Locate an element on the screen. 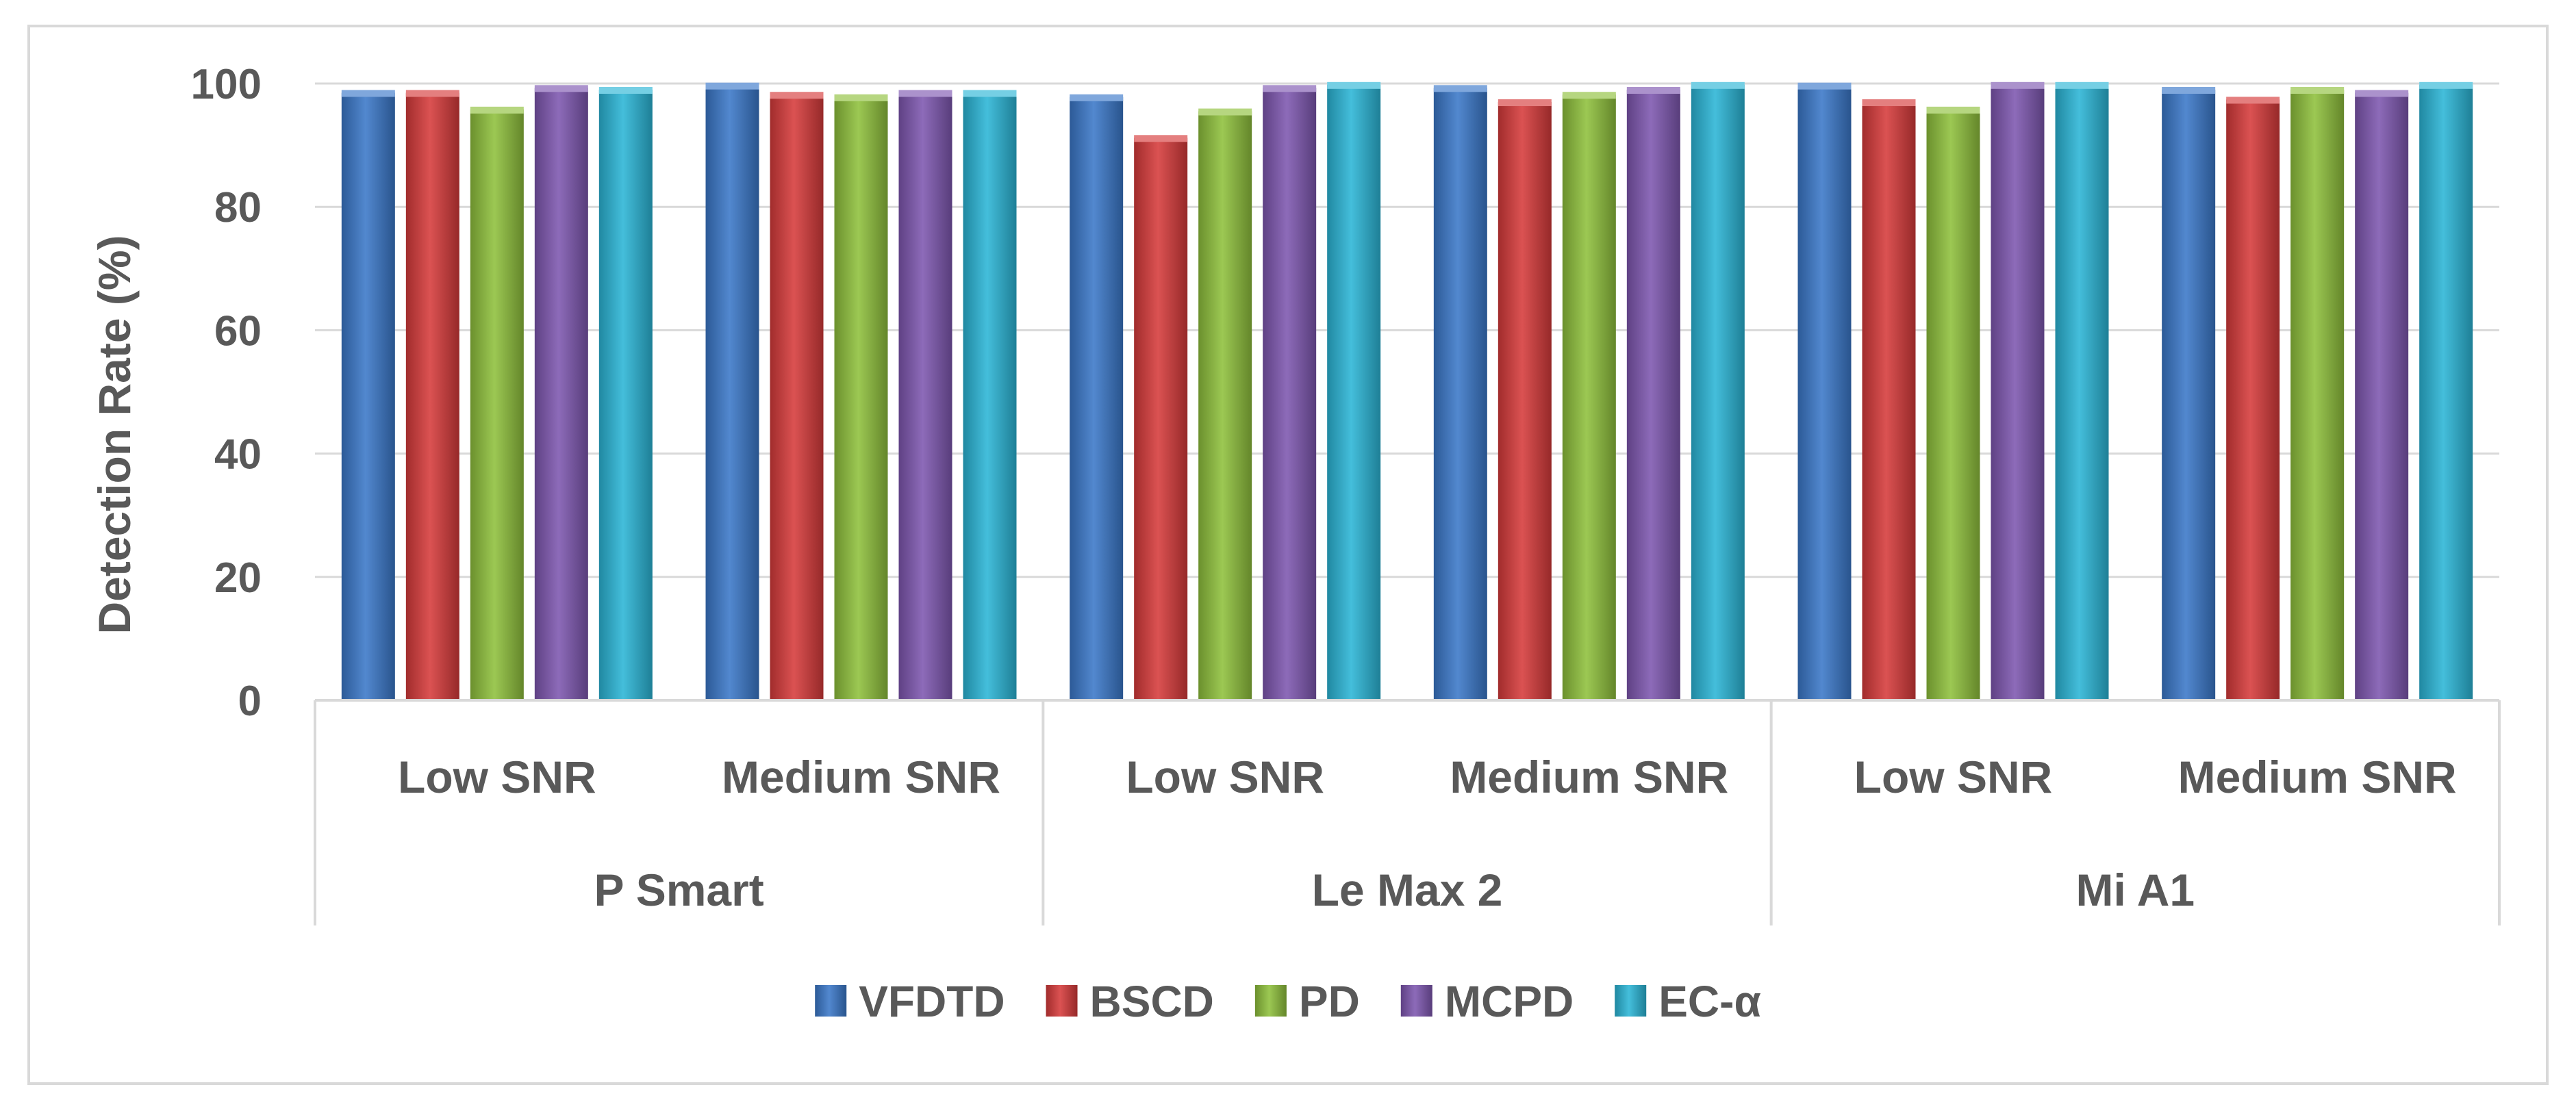  legend-swatch-bscd is located at coordinates (1062, 1001).